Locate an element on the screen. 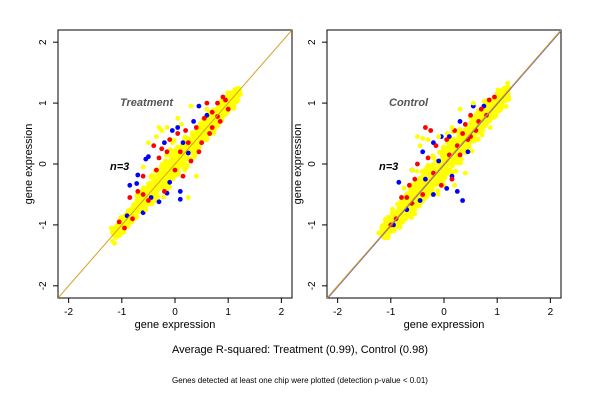 The height and width of the screenshot is (400, 600). y-tick-label: -2 is located at coordinates (312, 285).